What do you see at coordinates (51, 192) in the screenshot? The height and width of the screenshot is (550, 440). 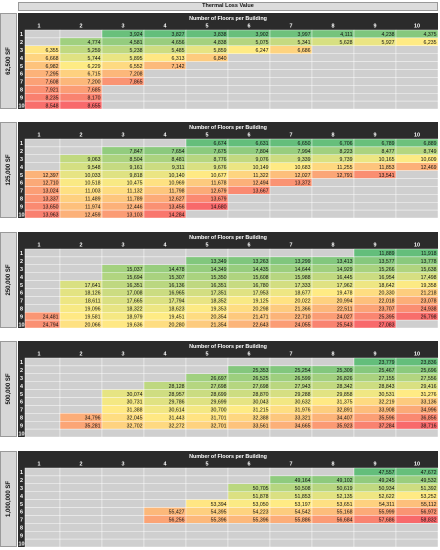 I see `cell-value-label: 13,024` at bounding box center [51, 192].